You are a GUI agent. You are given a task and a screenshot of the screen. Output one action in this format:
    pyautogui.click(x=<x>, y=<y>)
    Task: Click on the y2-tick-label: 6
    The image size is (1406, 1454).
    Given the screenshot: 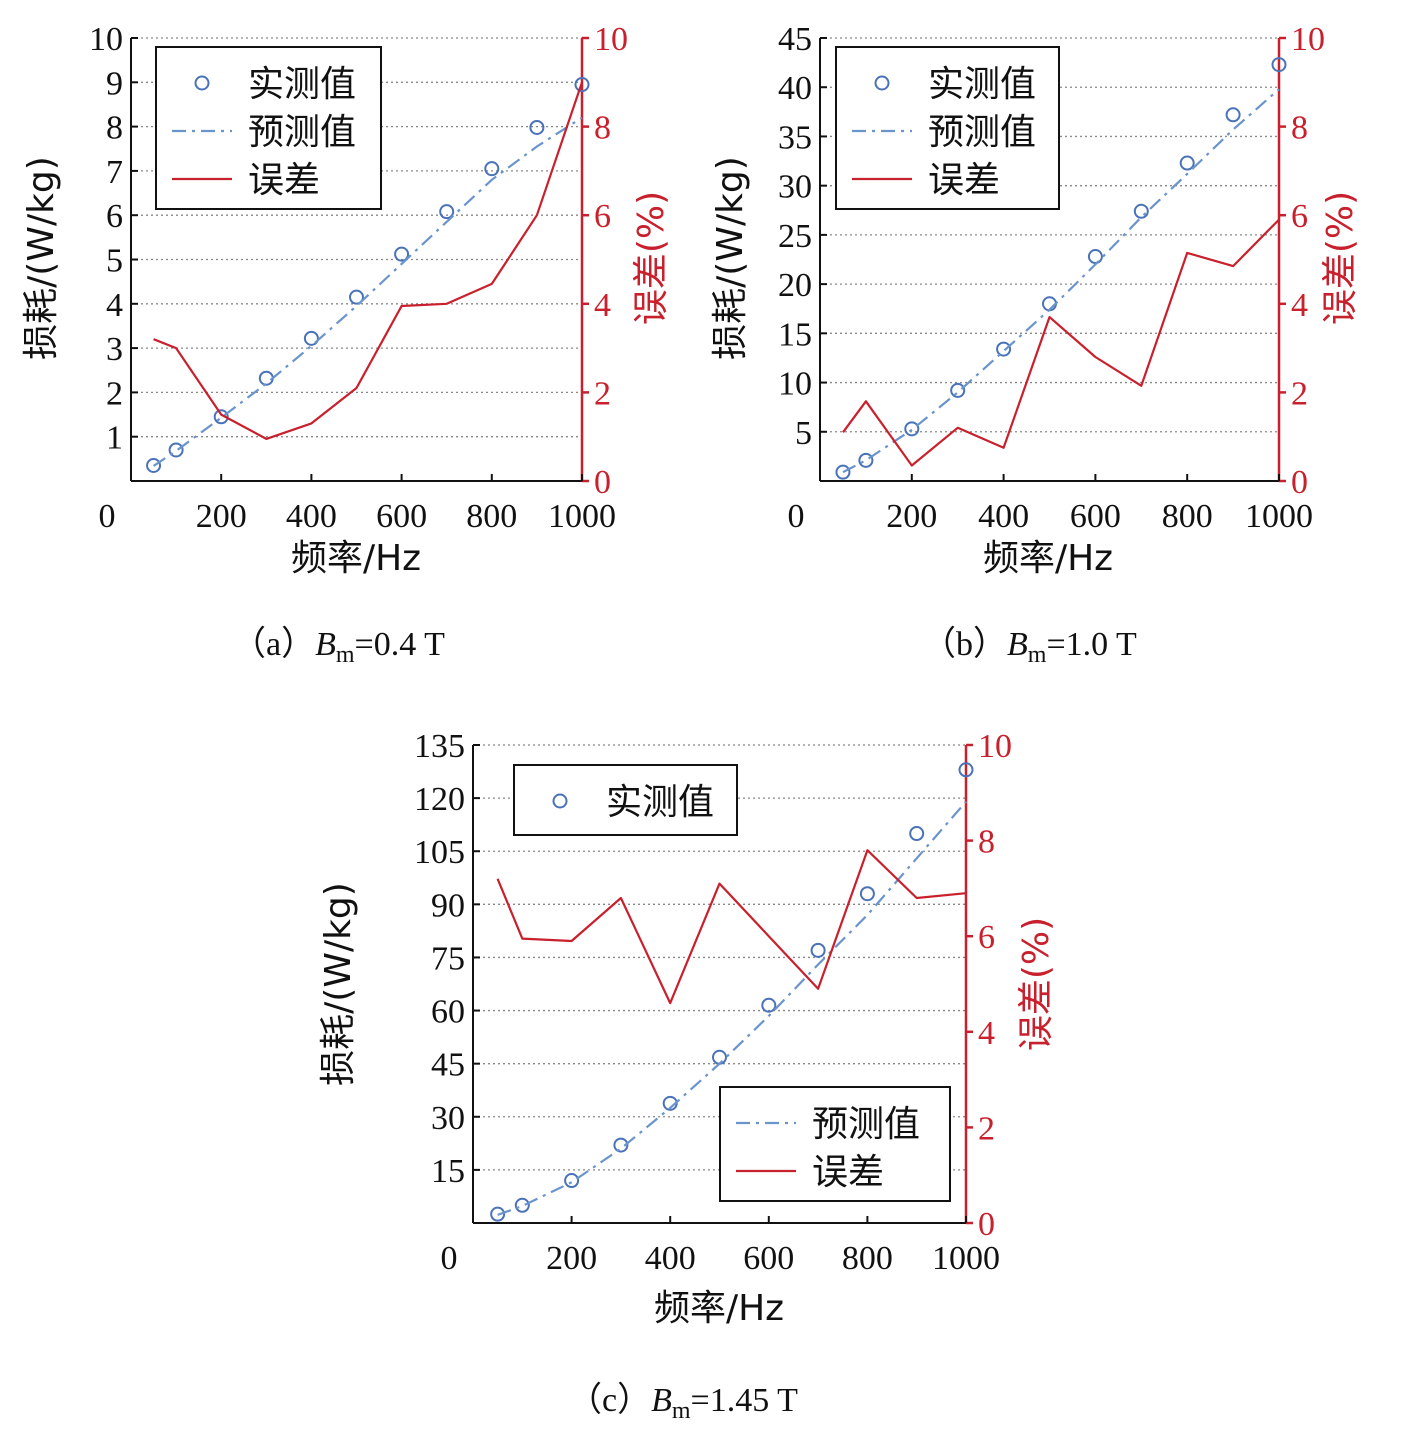 What is the action you would take?
    pyautogui.click(x=1299, y=216)
    